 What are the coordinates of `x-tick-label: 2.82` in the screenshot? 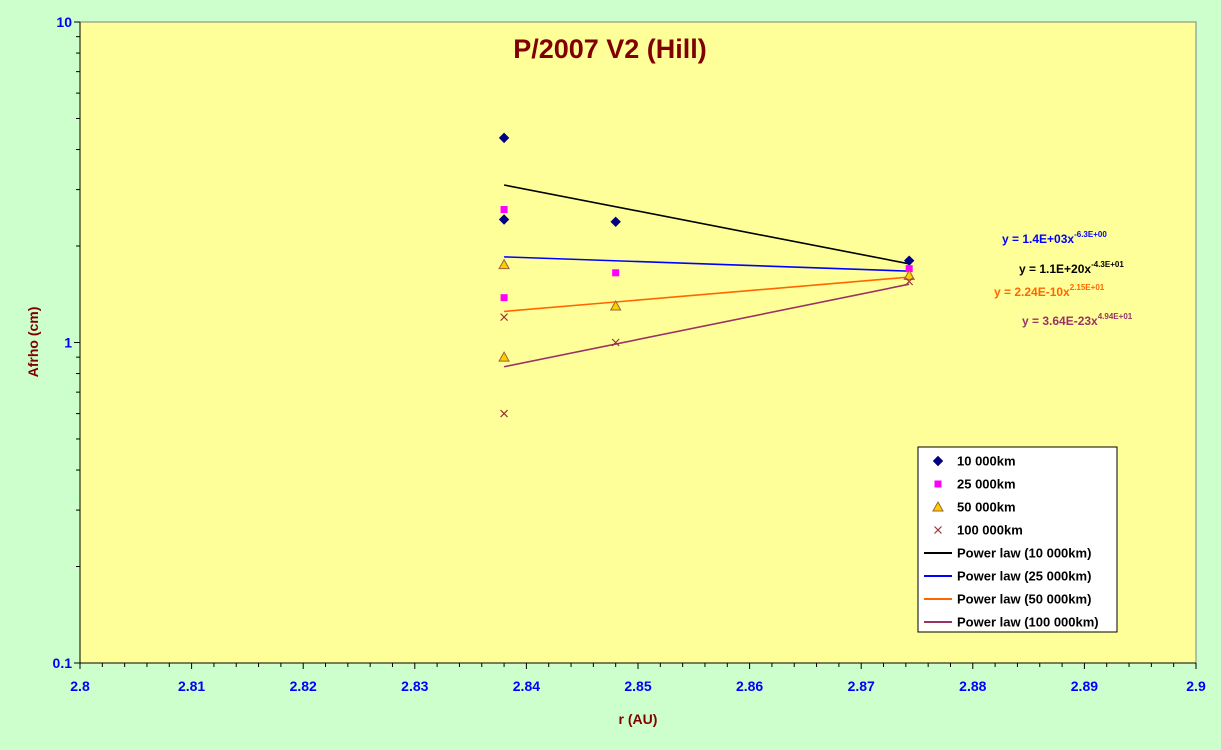 It's located at (303, 686).